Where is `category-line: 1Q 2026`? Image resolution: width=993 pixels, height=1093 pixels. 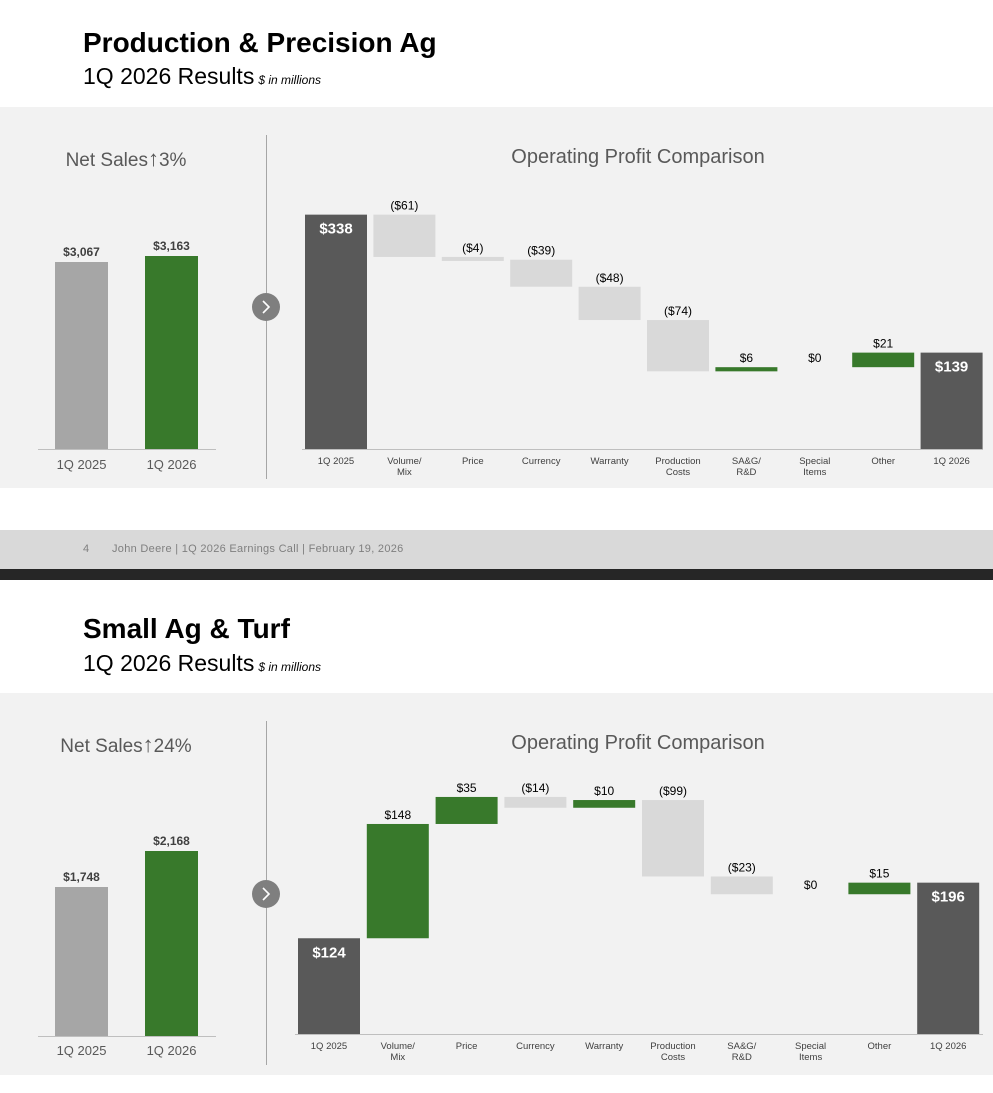 category-line: 1Q 2026 is located at coordinates (948, 1046).